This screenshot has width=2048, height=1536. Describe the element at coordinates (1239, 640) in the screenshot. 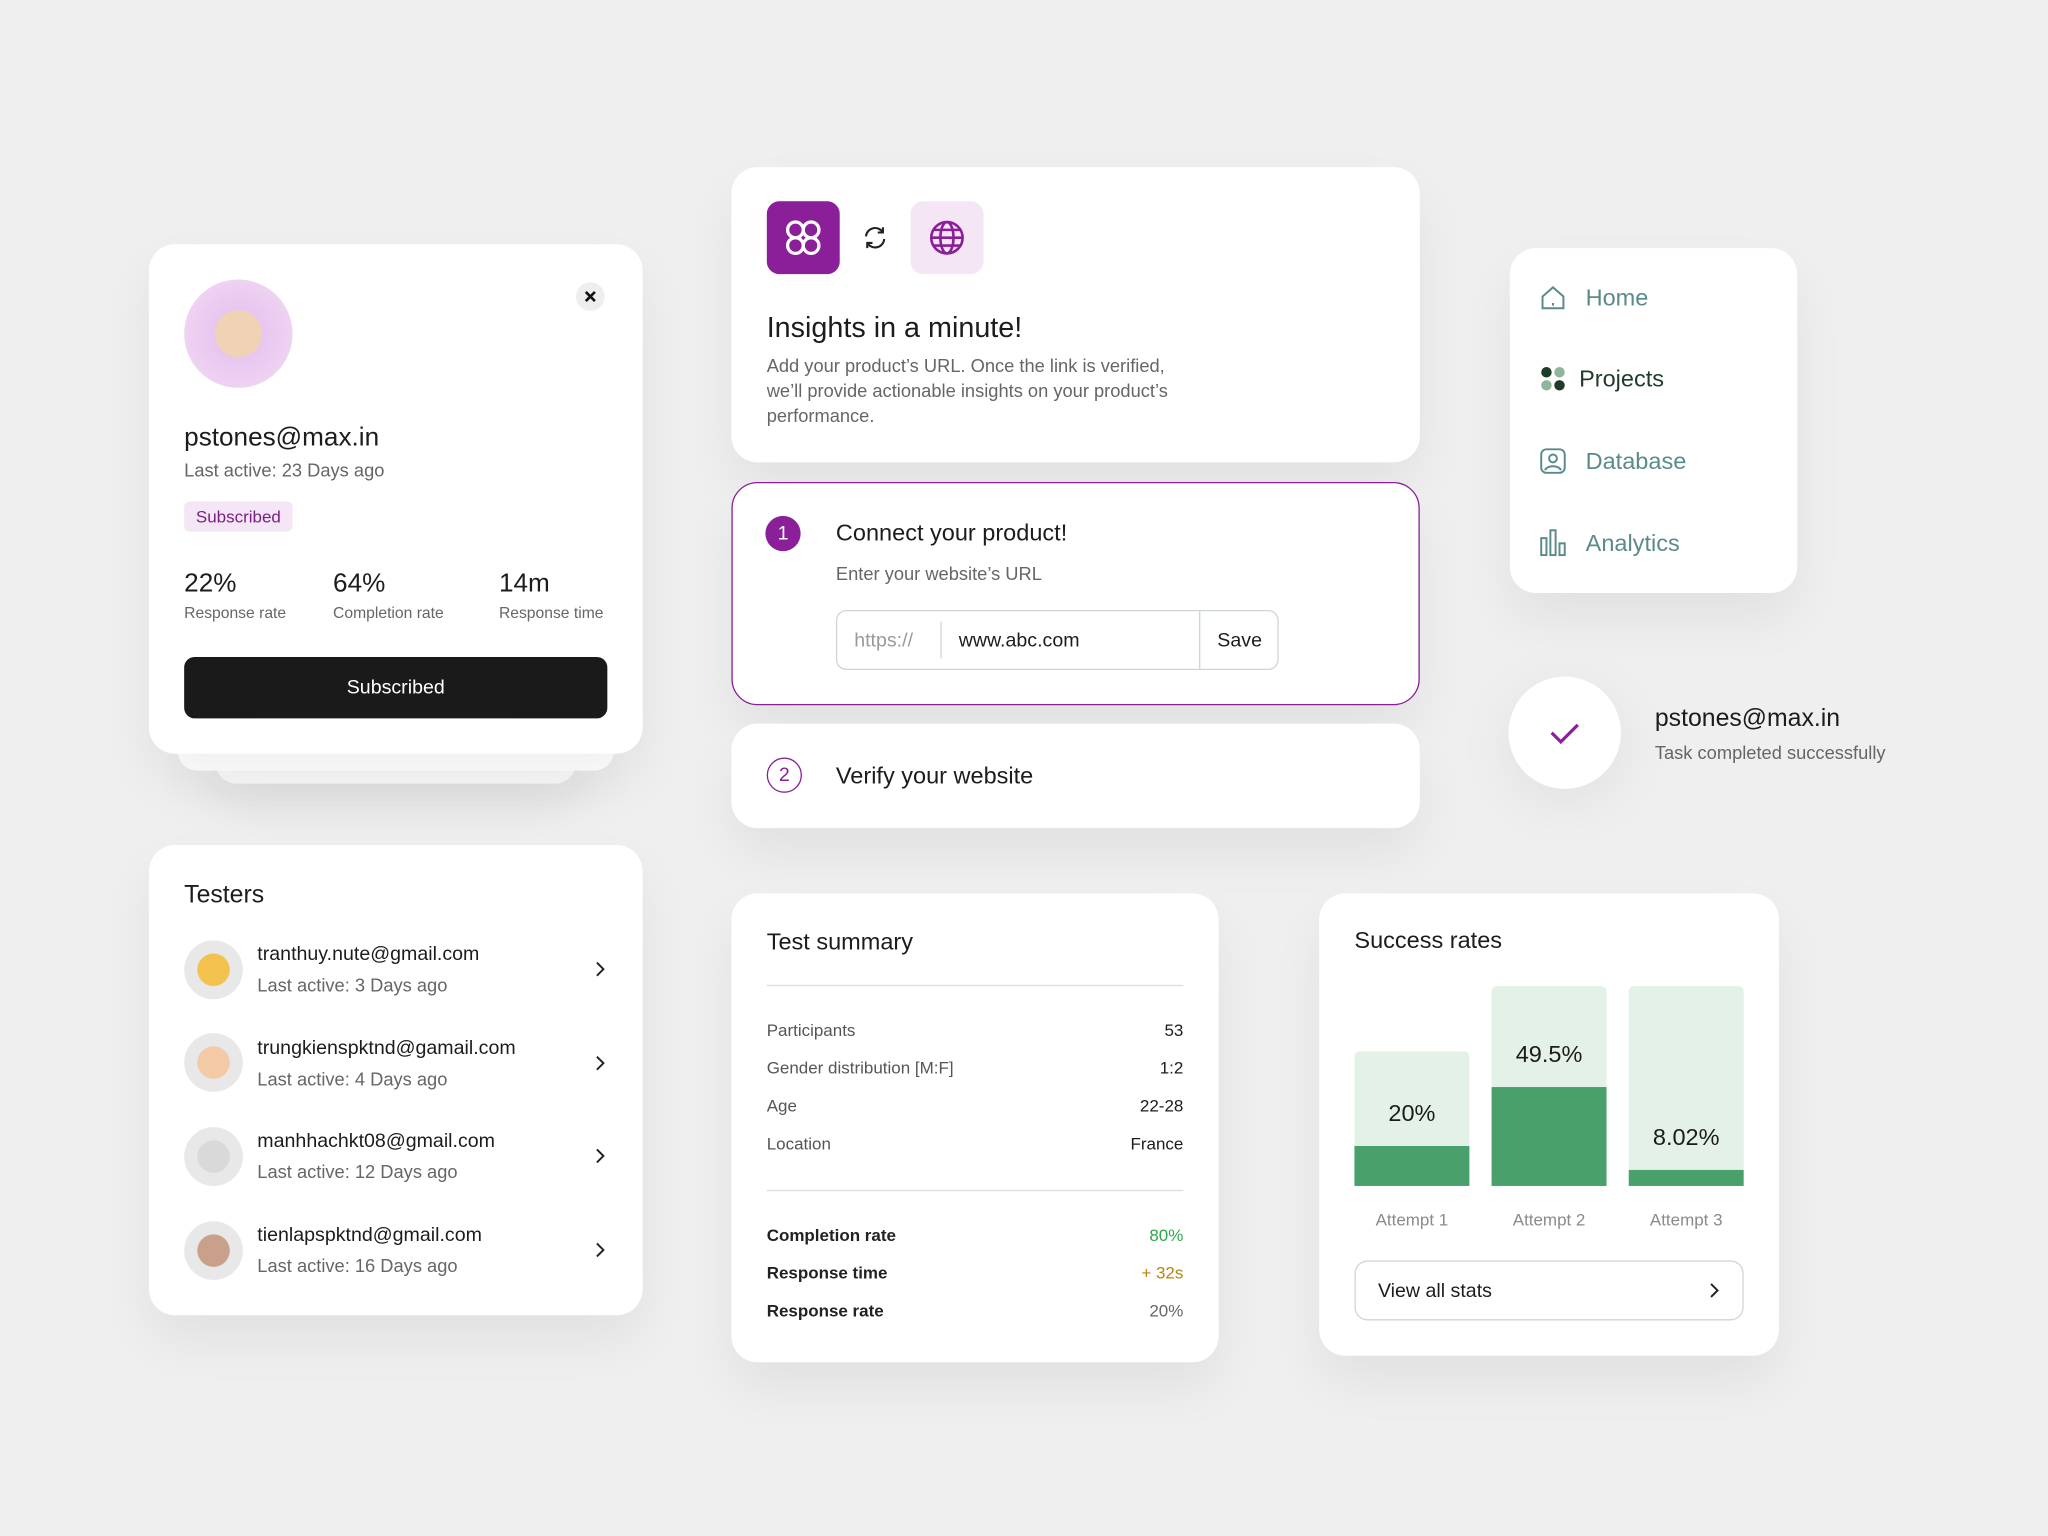

I see `save-button: Save` at that location.